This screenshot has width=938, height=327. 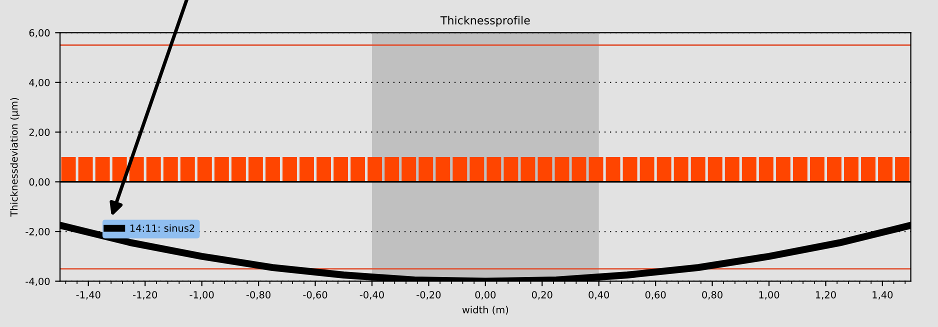 I want to click on y-tick-label: -2,00, so click(x=38, y=232).